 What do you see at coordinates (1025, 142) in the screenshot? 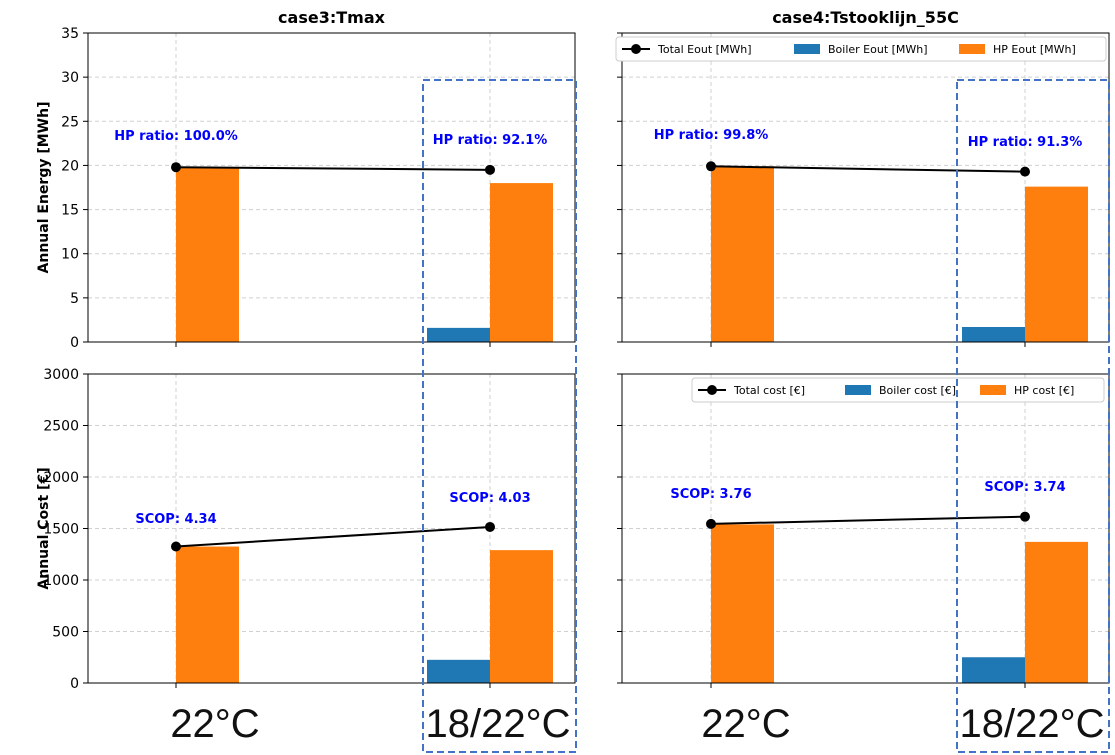
I see `annotation-label: HP ratio: 91.3%` at bounding box center [1025, 142].